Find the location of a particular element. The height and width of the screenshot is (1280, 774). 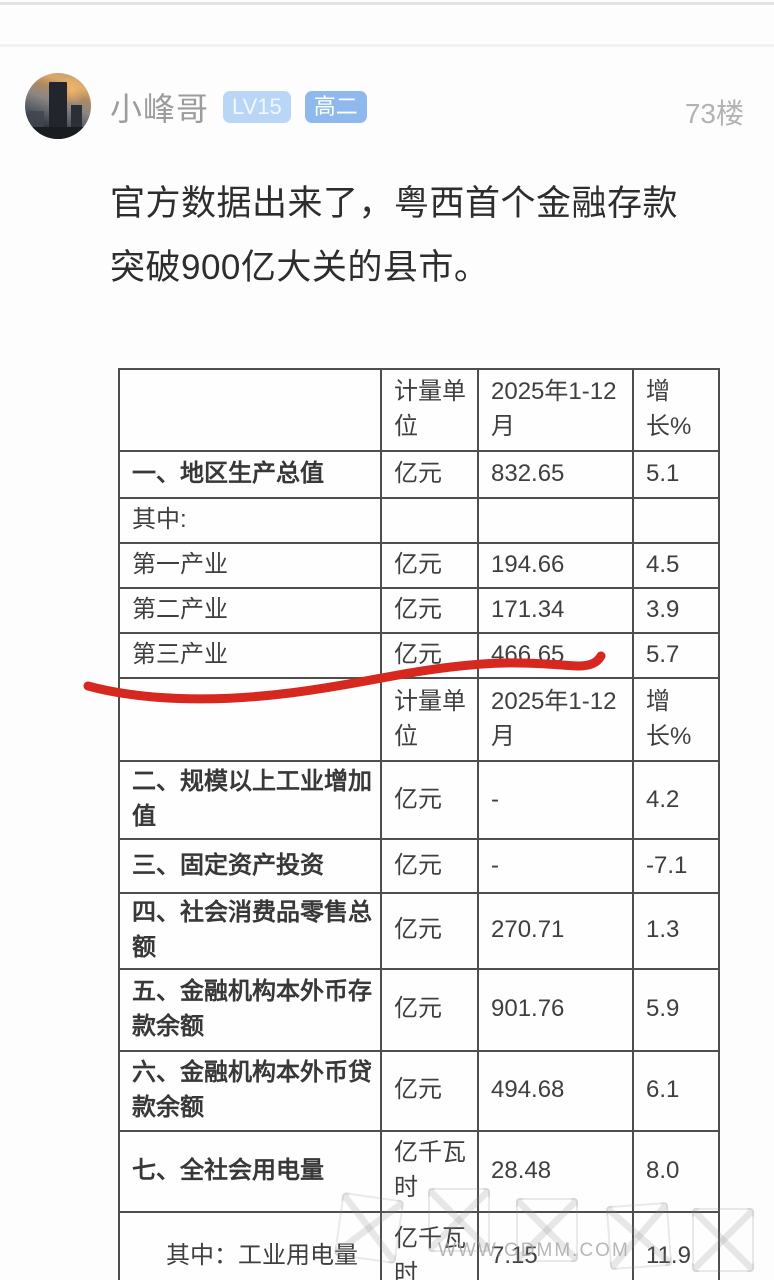

floor-number: 73楼 is located at coordinates (714, 113).